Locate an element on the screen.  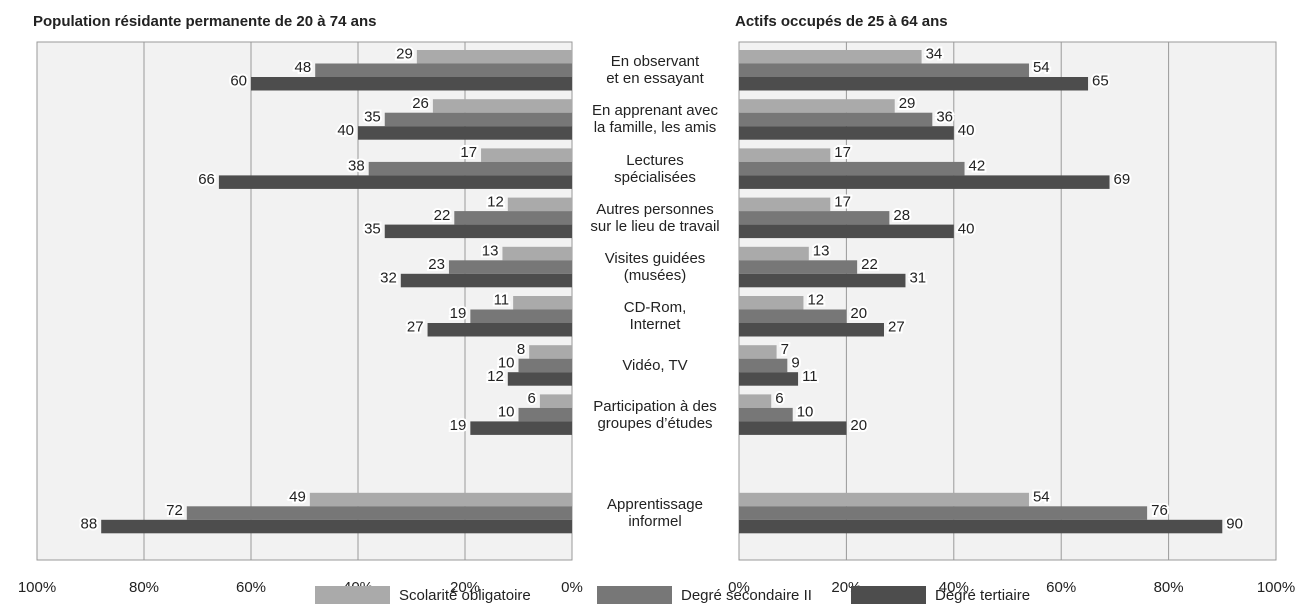
legend-label: Degré secondaire II is located at coordinates (746, 595).